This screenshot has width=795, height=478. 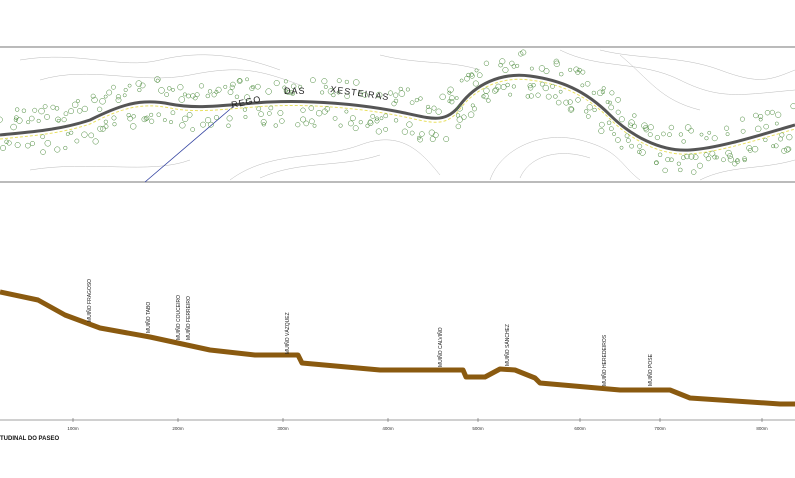 What do you see at coordinates (188, 318) in the screenshot?
I see `mill-label: MUIÑO FERREIRO` at bounding box center [188, 318].